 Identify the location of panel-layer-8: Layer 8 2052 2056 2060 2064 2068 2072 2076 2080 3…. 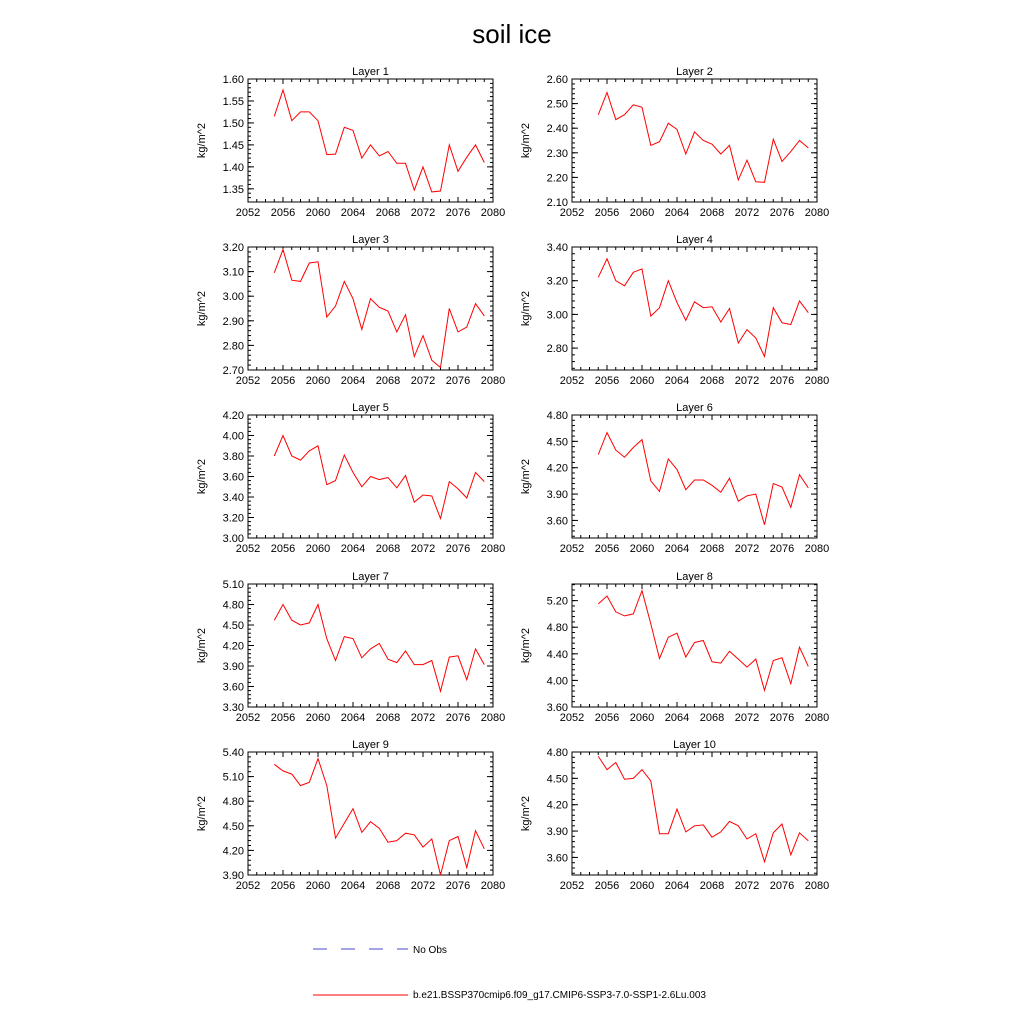
(674, 647).